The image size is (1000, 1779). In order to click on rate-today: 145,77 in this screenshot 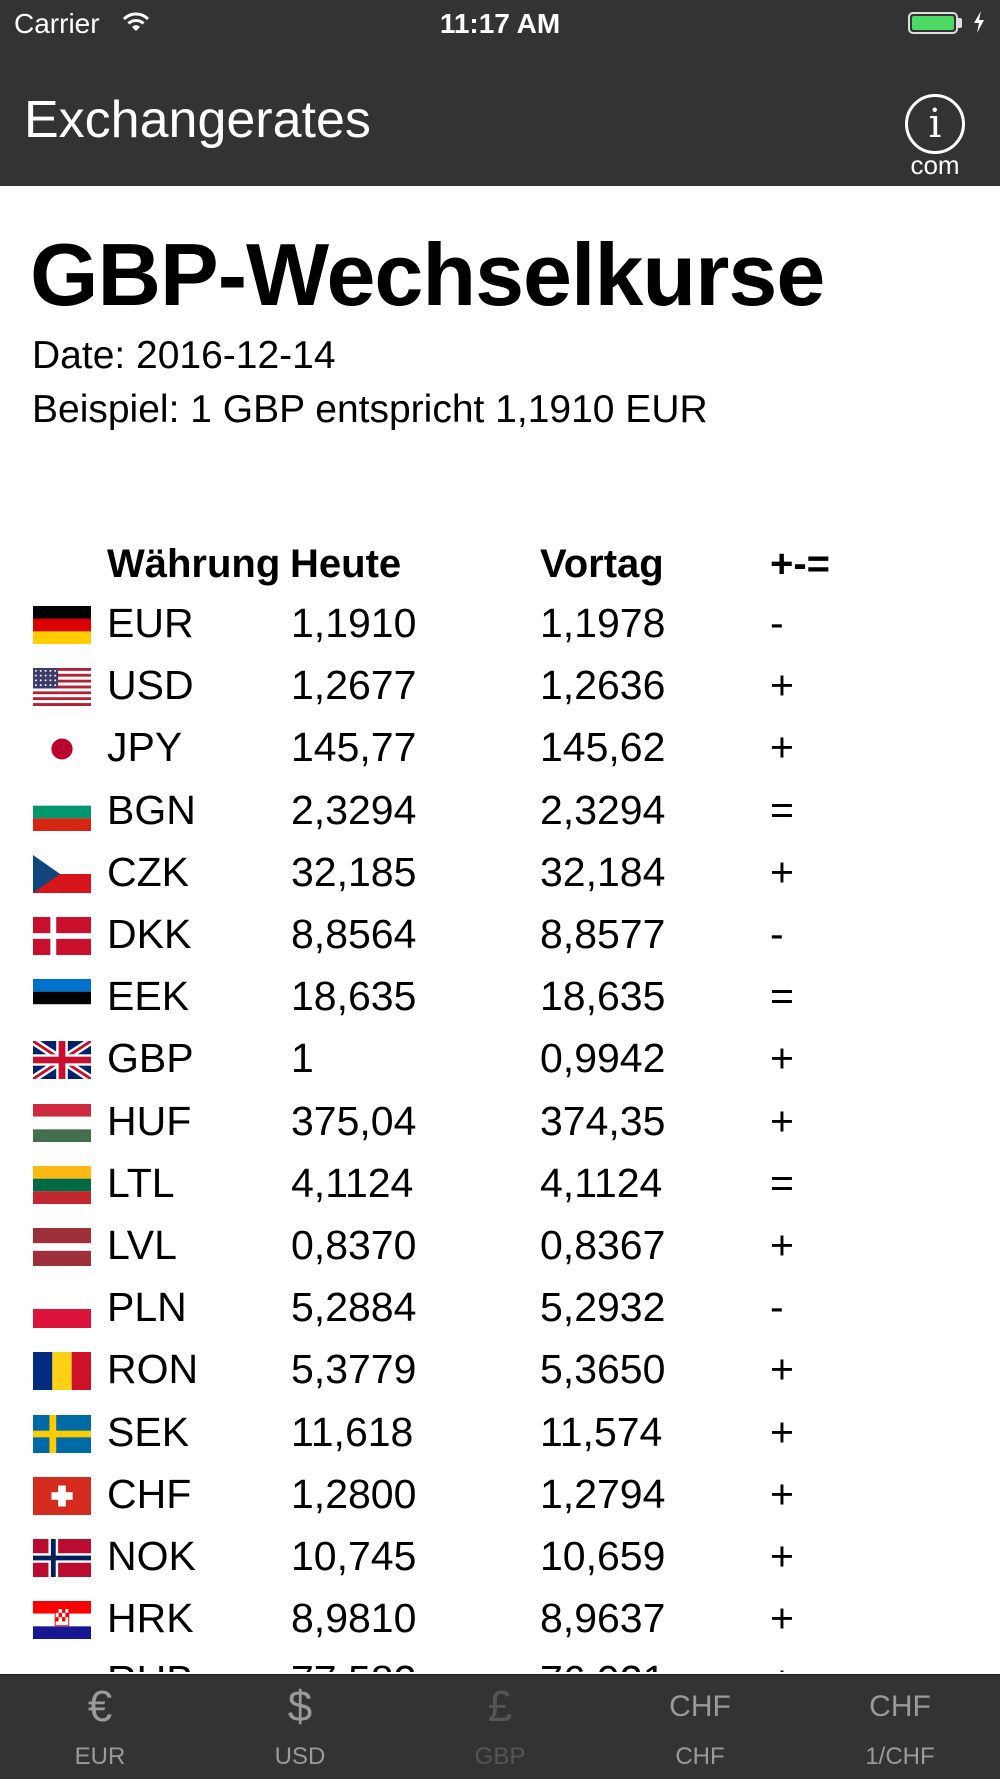, I will do `click(354, 747)`.